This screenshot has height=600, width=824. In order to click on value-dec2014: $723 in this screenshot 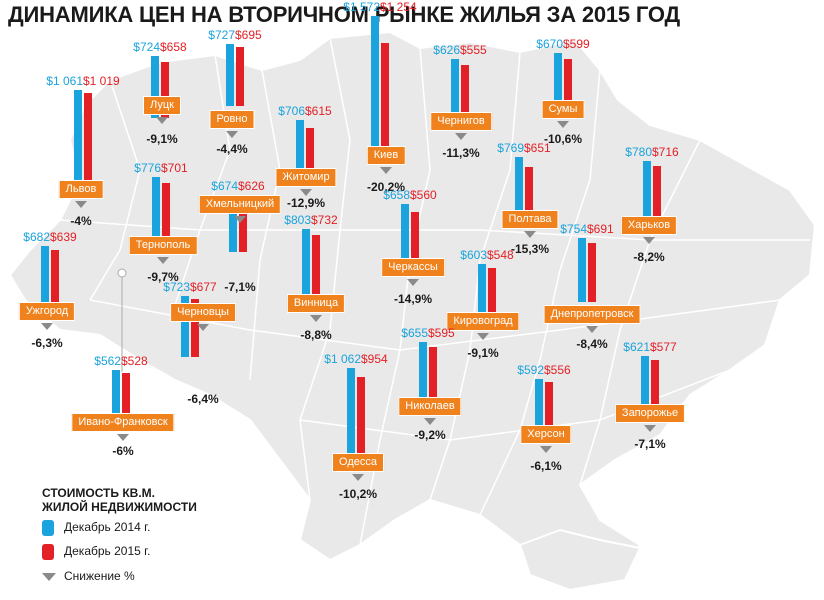, I will do `click(176, 286)`.